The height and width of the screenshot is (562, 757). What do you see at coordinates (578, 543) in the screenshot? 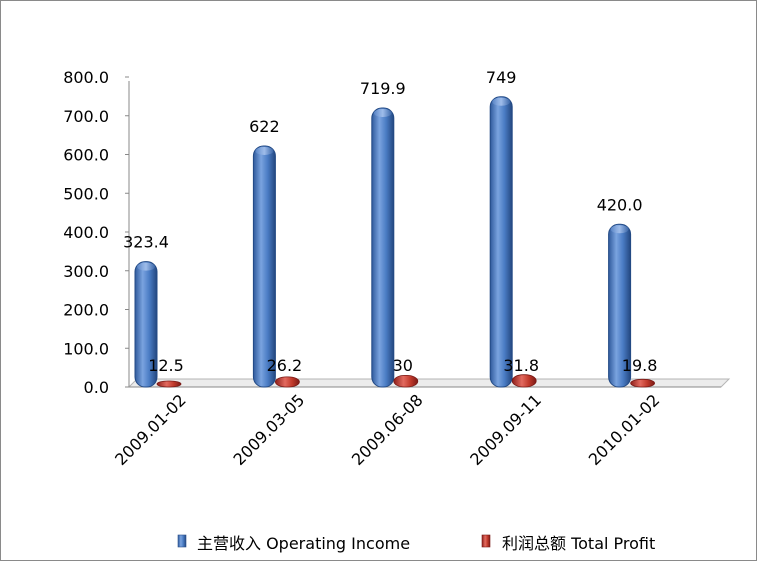
I see `legend-label-total-profit: 利润总额 Total Profit` at bounding box center [578, 543].